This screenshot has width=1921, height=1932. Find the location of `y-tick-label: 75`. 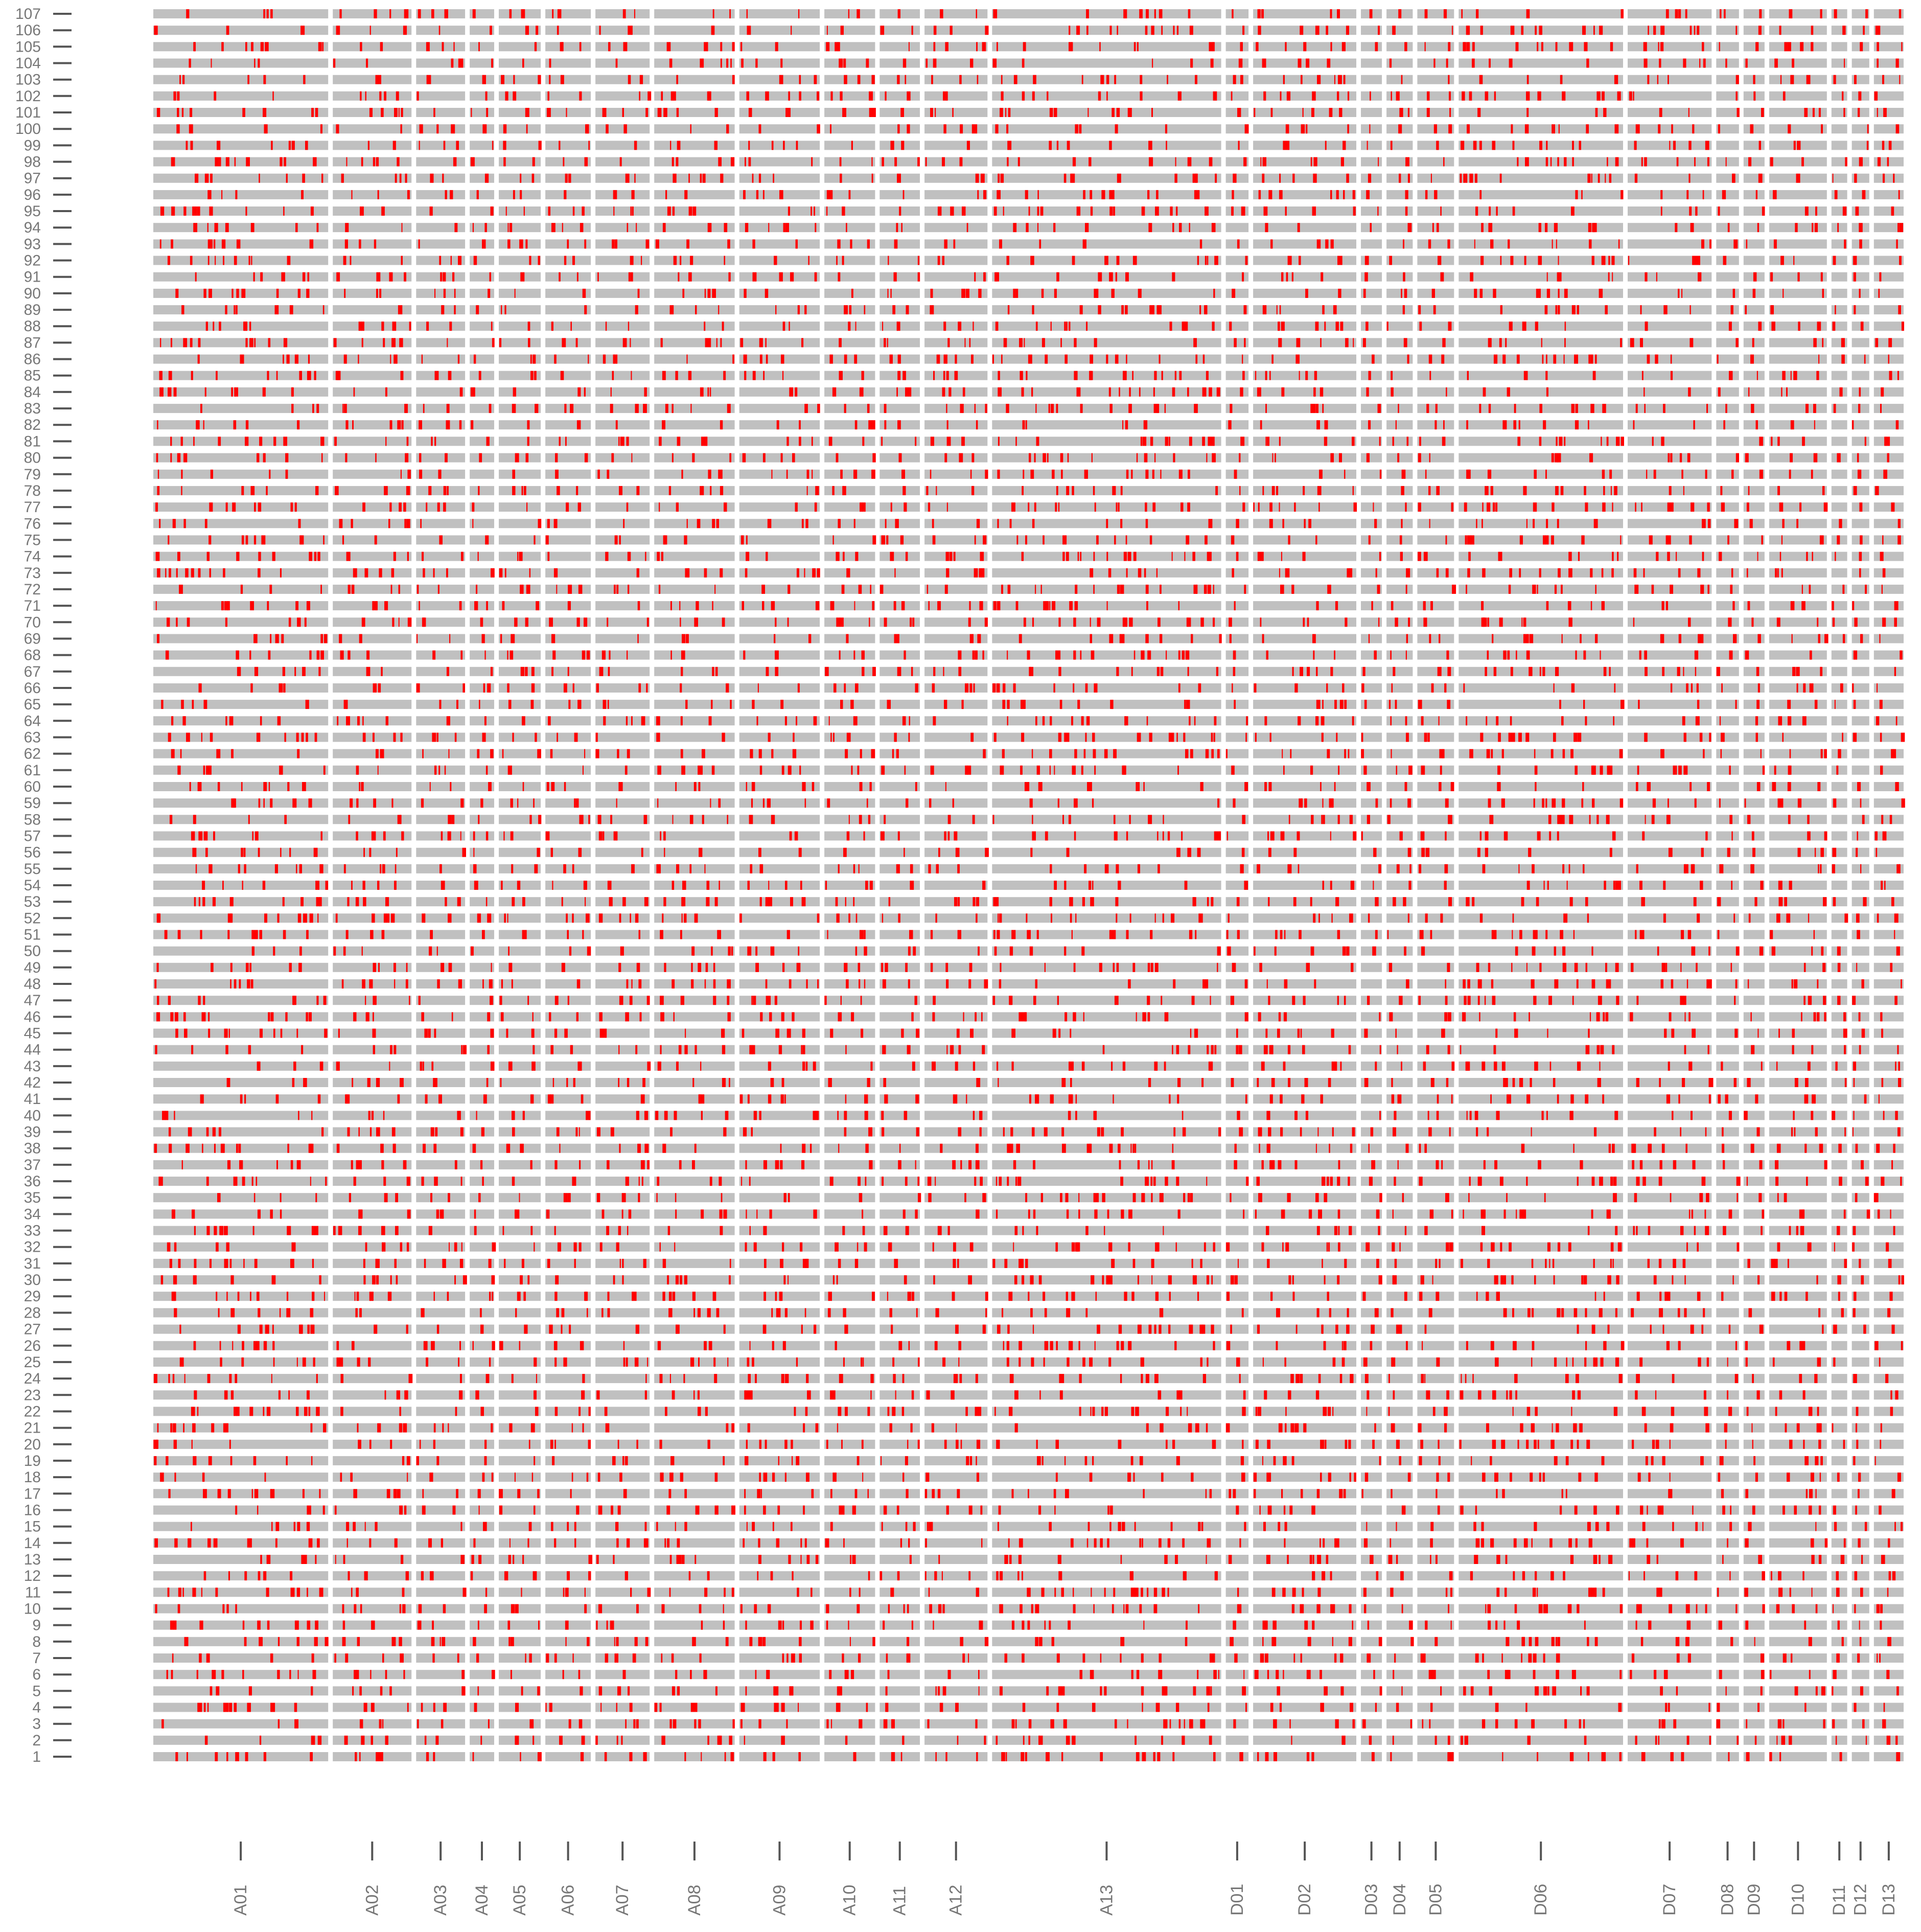

y-tick-label: 75 is located at coordinates (32, 540).